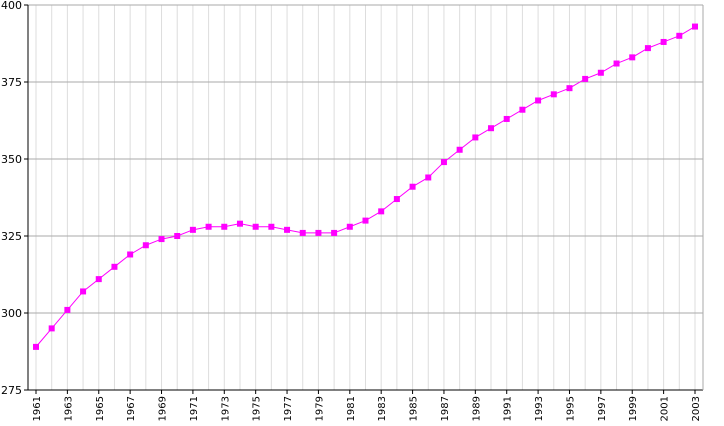 The height and width of the screenshot is (426, 724). Describe the element at coordinates (14, 198) in the screenshot. I see `y-axis-ticks: 275 300 325 350 375 400` at that location.